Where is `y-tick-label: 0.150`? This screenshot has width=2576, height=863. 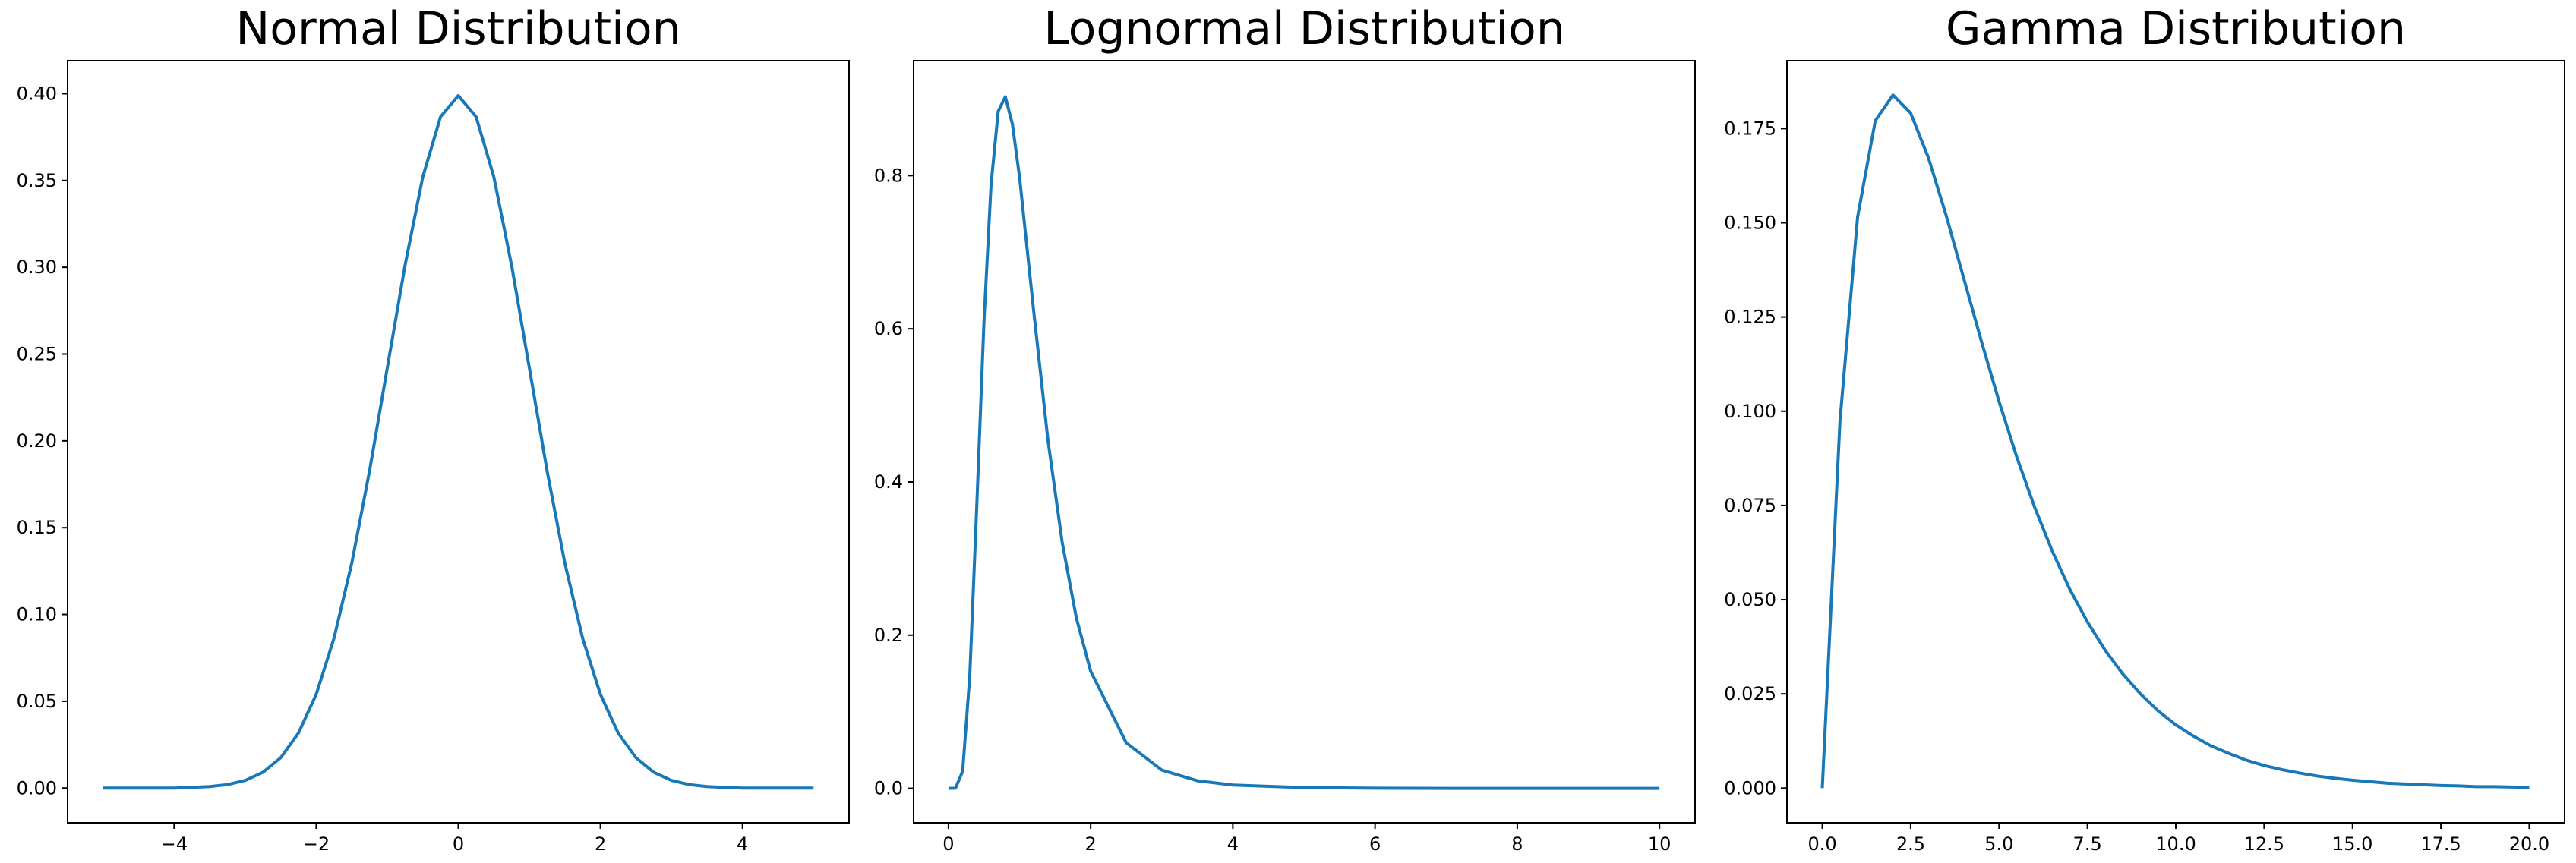 y-tick-label: 0.150 is located at coordinates (1750, 223).